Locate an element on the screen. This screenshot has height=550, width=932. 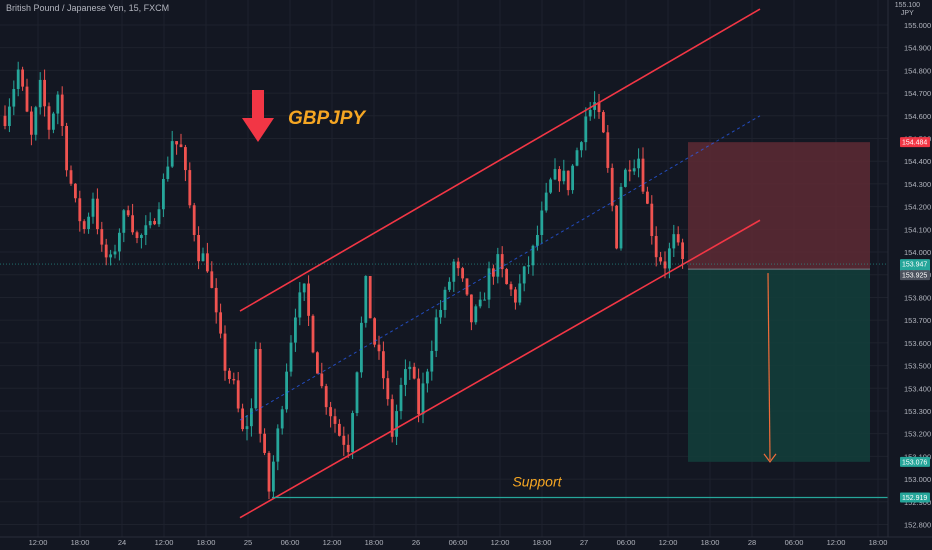
price-tick-label: 153.400 is located at coordinates (917, 388).